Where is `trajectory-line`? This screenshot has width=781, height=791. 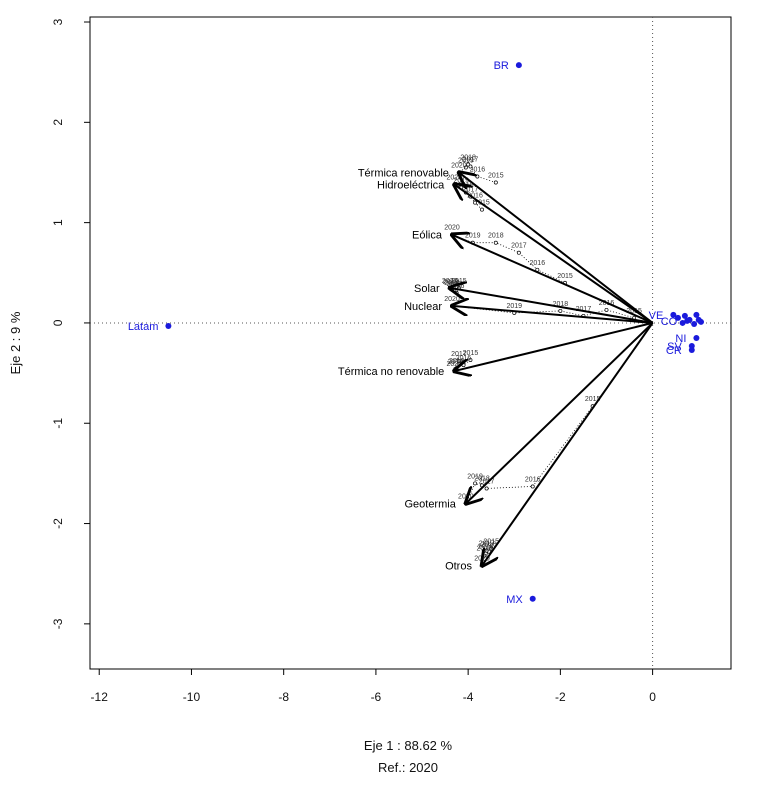 trajectory-line is located at coordinates (543, 312).